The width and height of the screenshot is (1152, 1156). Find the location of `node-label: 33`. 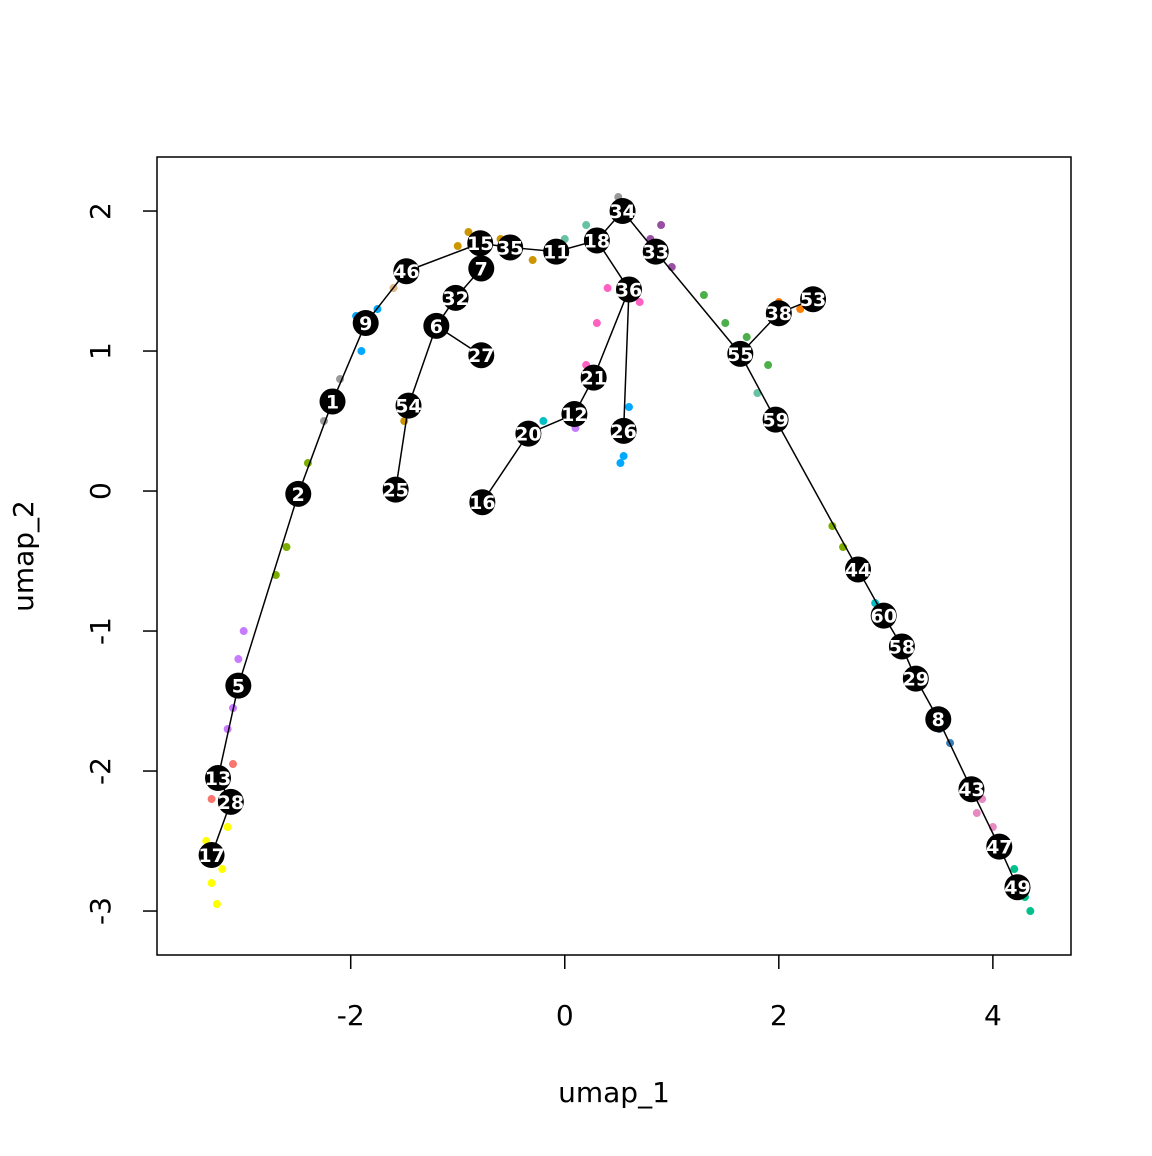

node-label: 33 is located at coordinates (656, 253).